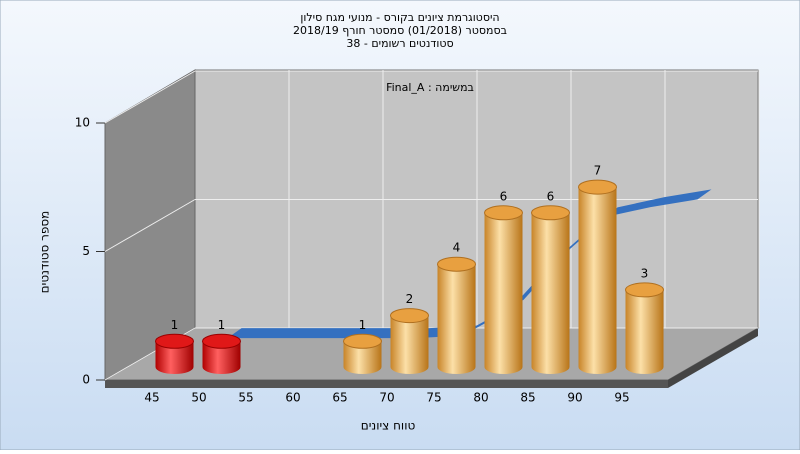 Image resolution: width=800 pixels, height=454 pixels. What do you see at coordinates (713, 358) in the screenshot?
I see `floor-side` at bounding box center [713, 358].